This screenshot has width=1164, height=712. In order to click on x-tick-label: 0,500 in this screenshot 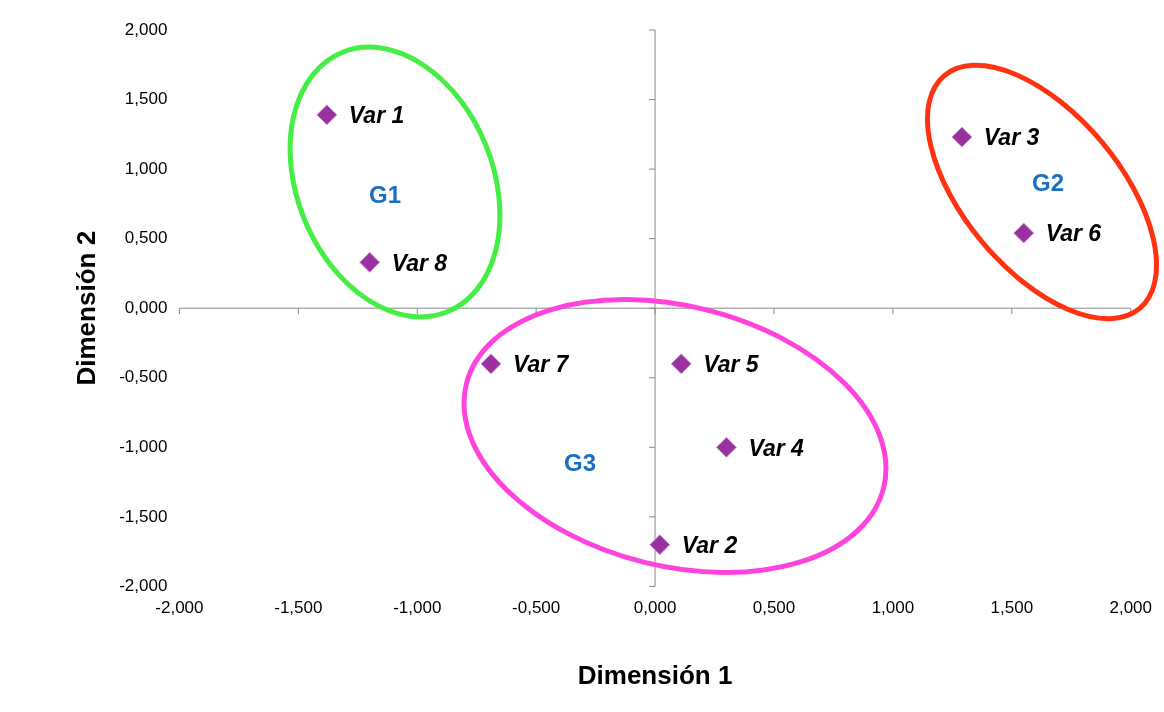, I will do `click(774, 608)`.